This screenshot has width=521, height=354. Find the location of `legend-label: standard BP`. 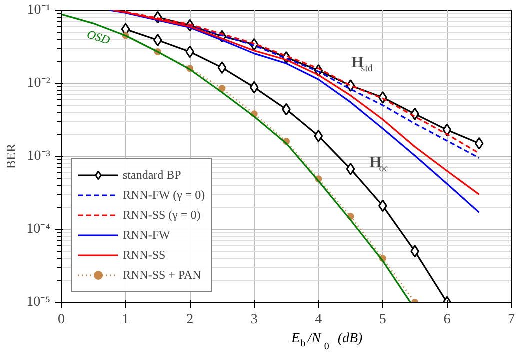

legend-label: standard BP is located at coordinates (152, 175).